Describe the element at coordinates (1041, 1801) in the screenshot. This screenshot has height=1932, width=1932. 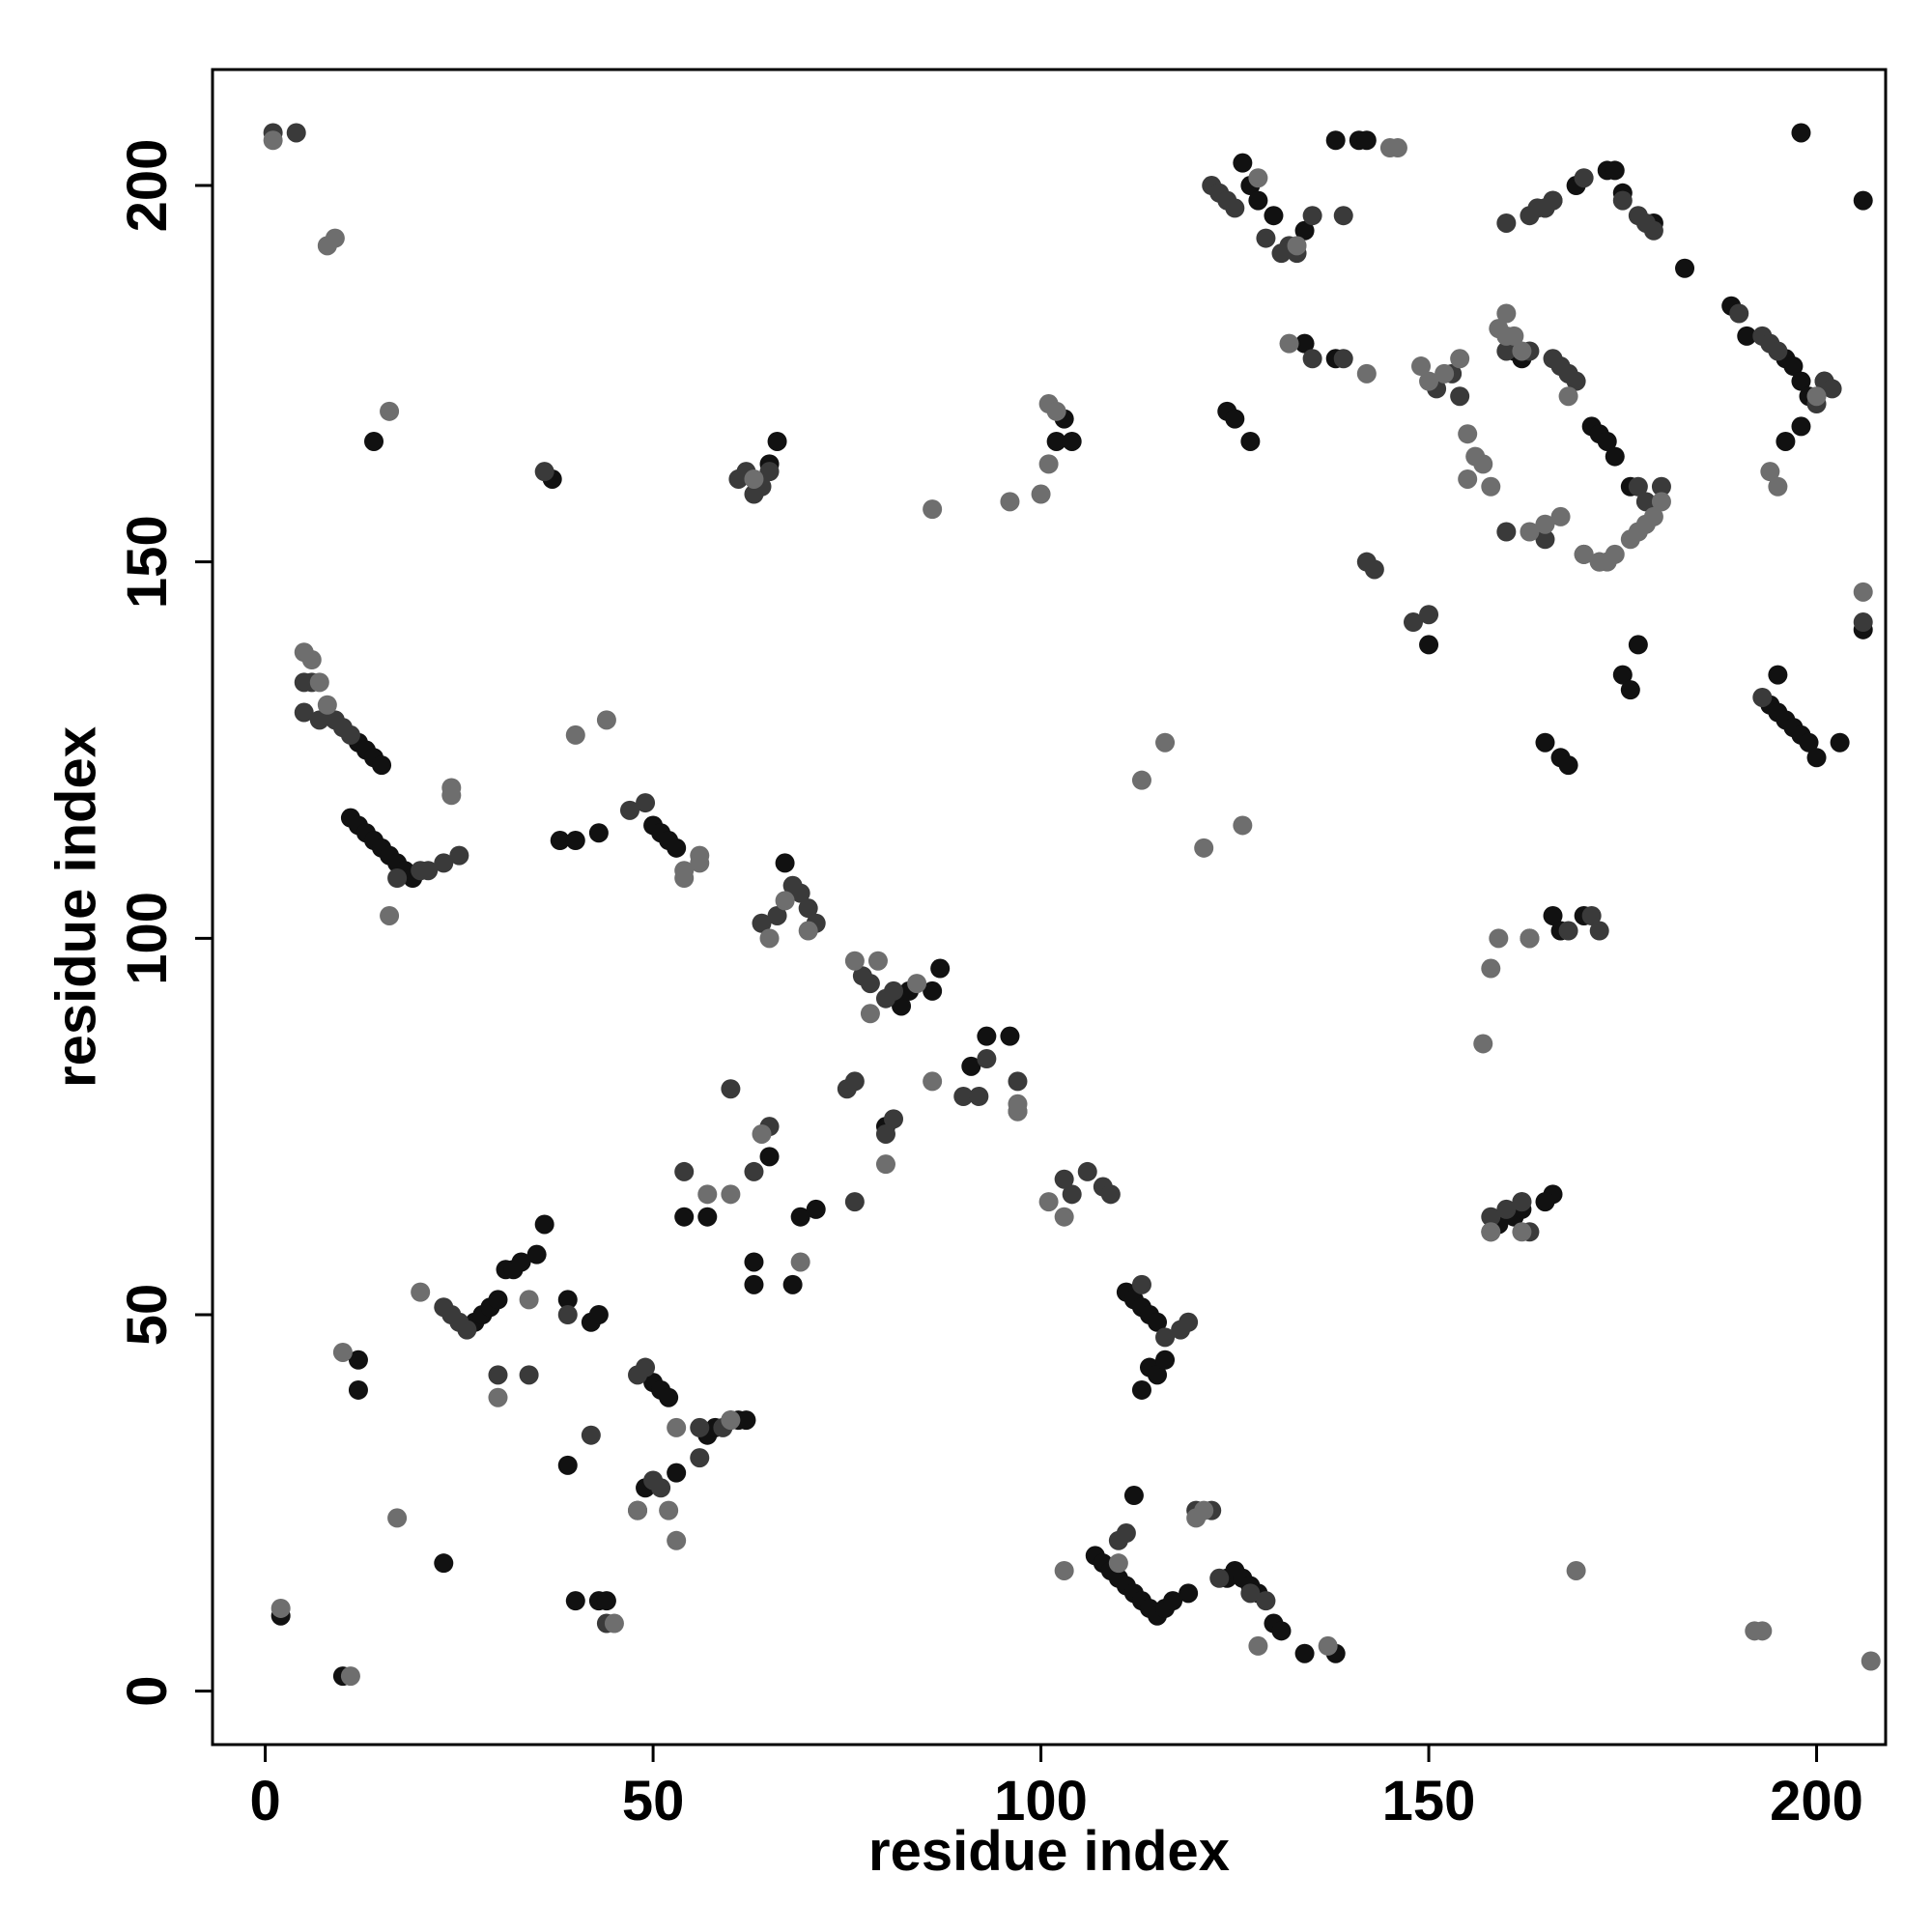
I see `x-tick-label: 100` at that location.